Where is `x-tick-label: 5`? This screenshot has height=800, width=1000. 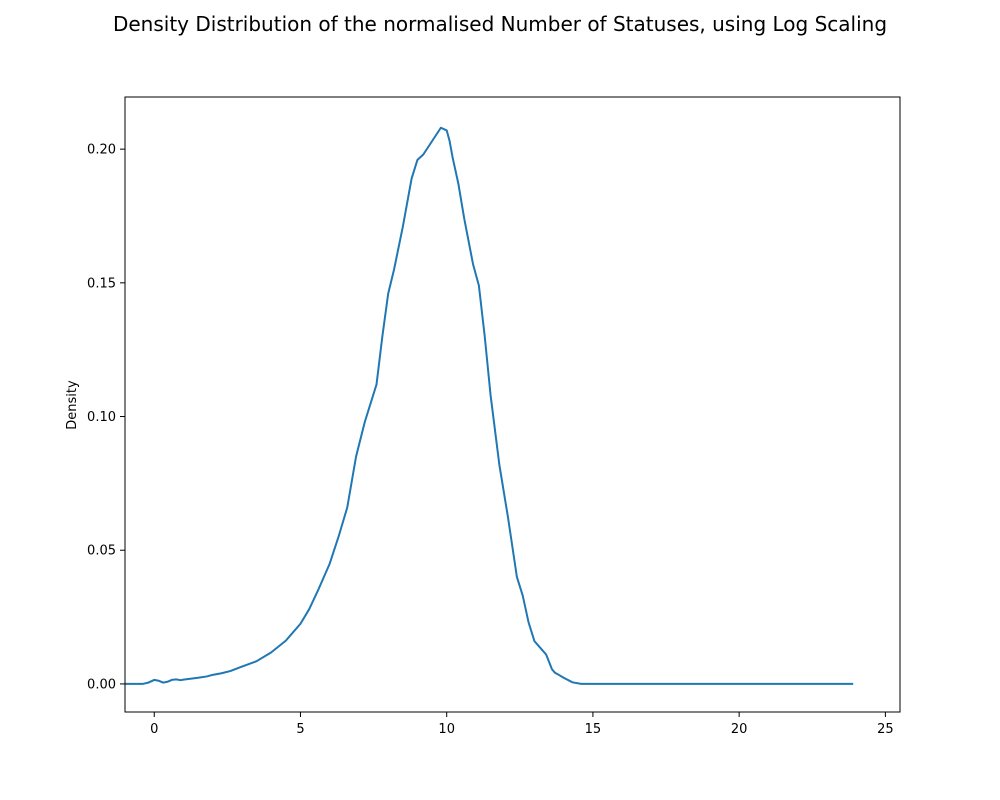 x-tick-label: 5 is located at coordinates (300, 729).